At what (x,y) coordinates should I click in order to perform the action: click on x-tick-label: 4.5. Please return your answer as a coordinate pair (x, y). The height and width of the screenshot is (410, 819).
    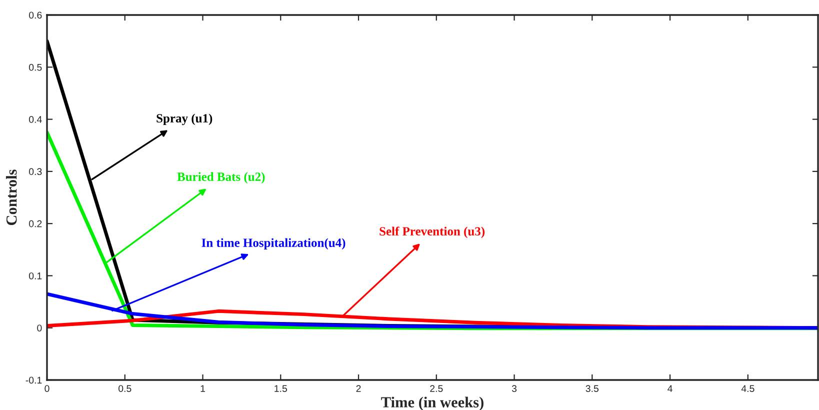
    Looking at the image, I should click on (747, 388).